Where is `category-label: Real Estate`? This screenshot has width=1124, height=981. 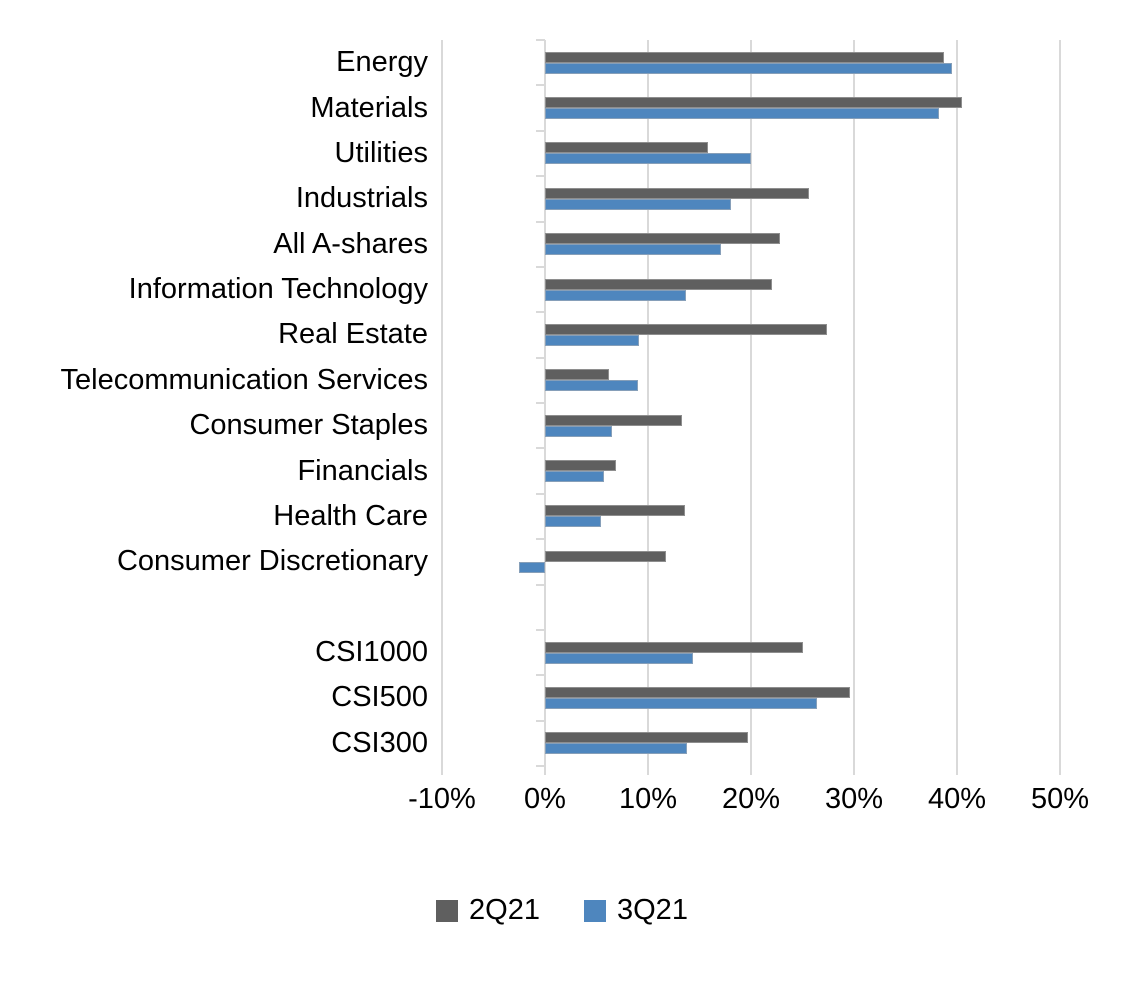 category-label: Real Estate is located at coordinates (353, 334).